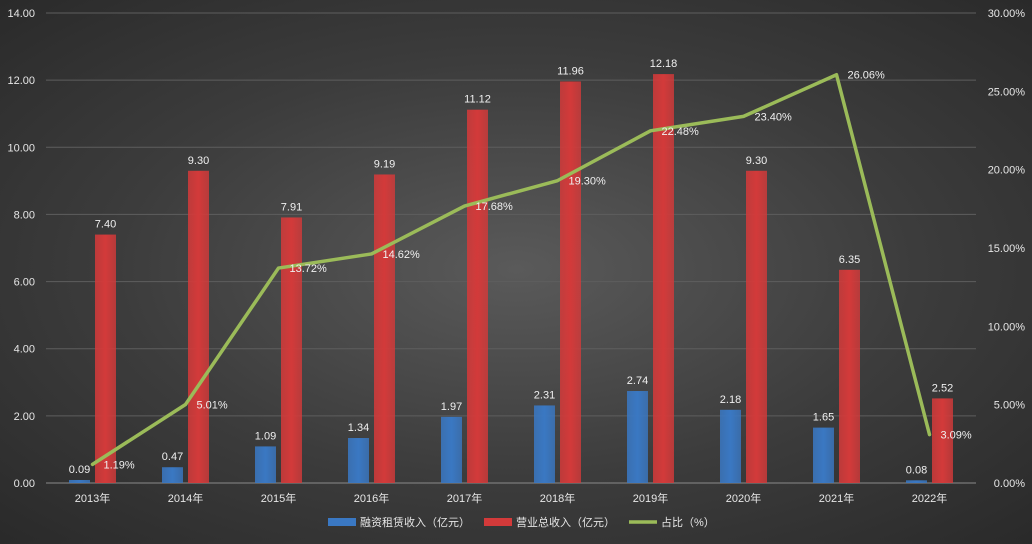 Image resolution: width=1032 pixels, height=544 pixels. I want to click on x-tick-label: 2016年, so click(371, 498).